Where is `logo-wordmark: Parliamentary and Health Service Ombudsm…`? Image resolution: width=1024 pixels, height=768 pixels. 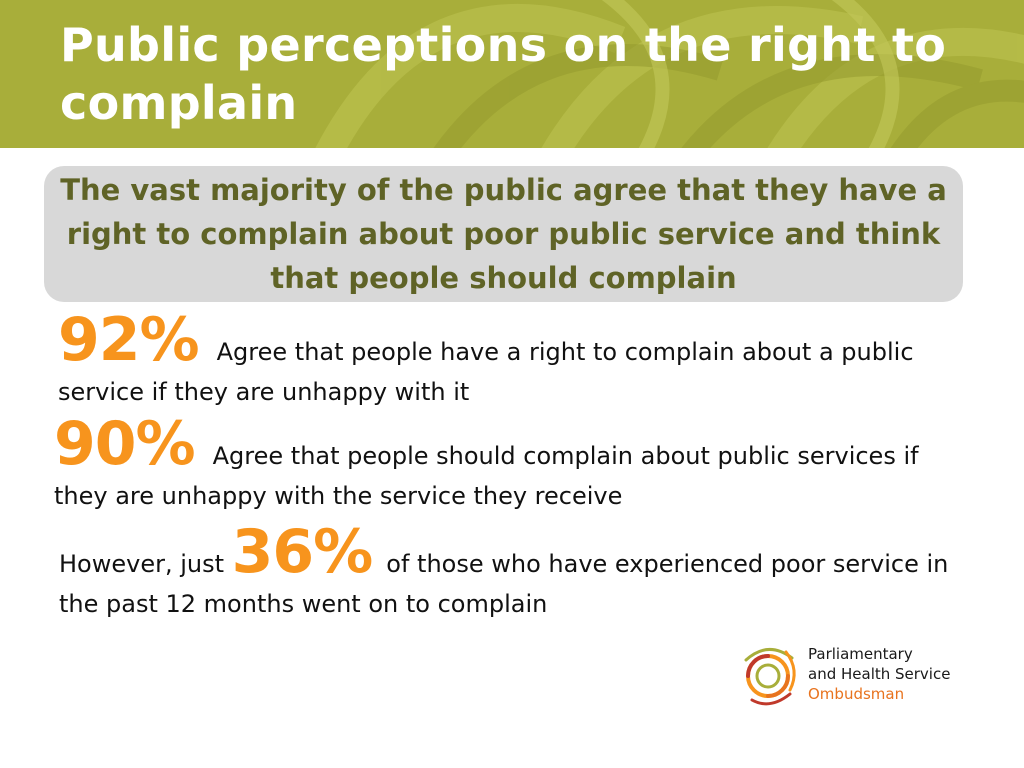 logo-wordmark: Parliamentary and Health Service Ombudsm… is located at coordinates (879, 674).